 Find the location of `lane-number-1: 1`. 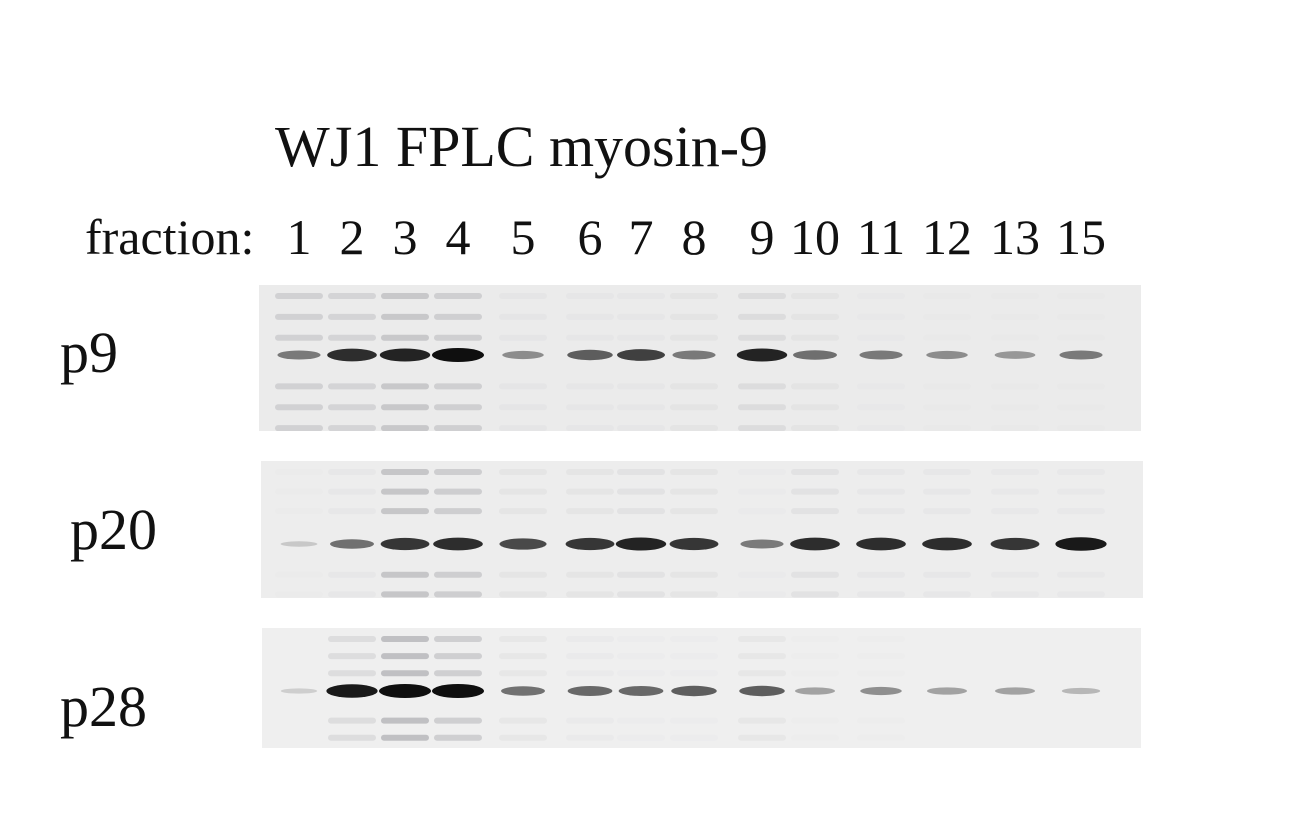

lane-number-1: 1 is located at coordinates (299, 237).